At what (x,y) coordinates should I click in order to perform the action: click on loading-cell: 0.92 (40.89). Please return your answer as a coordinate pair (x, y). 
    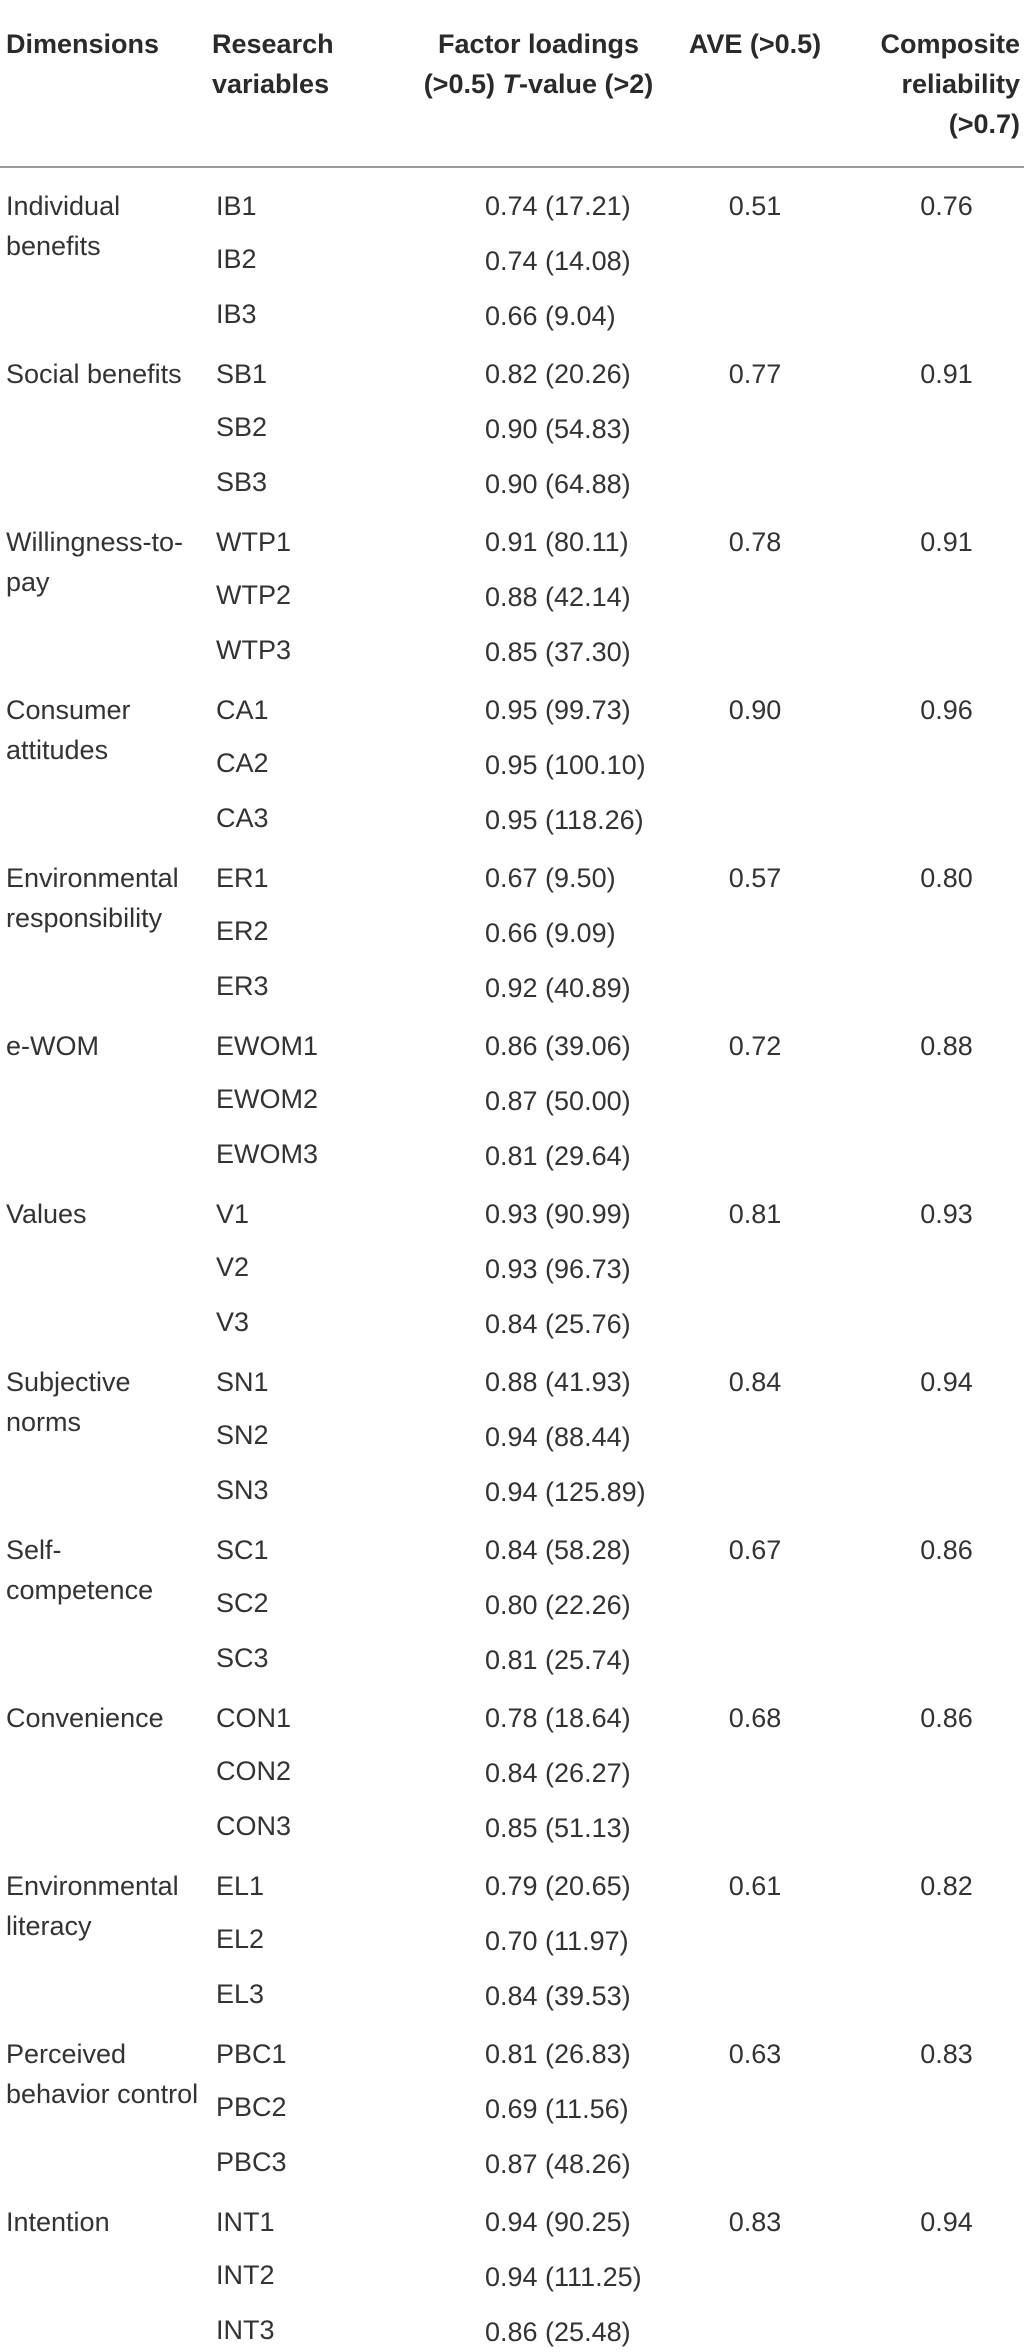
    Looking at the image, I should click on (558, 988).